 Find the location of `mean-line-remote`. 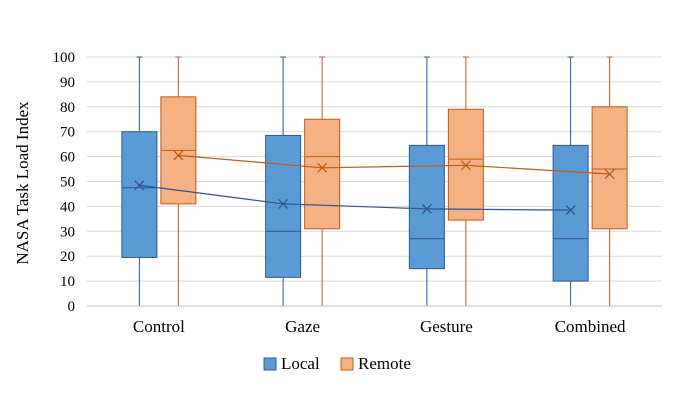

mean-line-remote is located at coordinates (394, 164).